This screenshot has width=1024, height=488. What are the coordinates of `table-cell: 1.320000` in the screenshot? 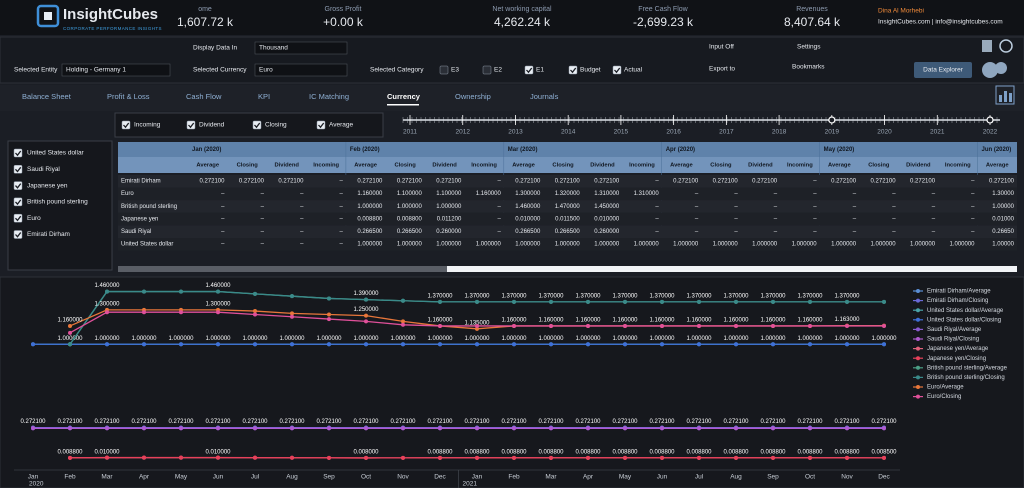 It's located at (568, 194).